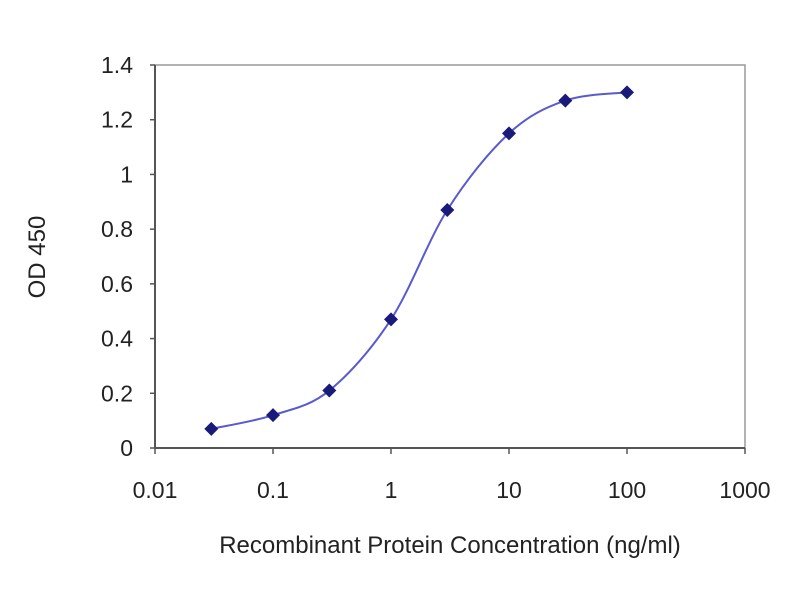 Image resolution: width=800 pixels, height=605 pixels. I want to click on y-tick-label: 1.2, so click(117, 120).